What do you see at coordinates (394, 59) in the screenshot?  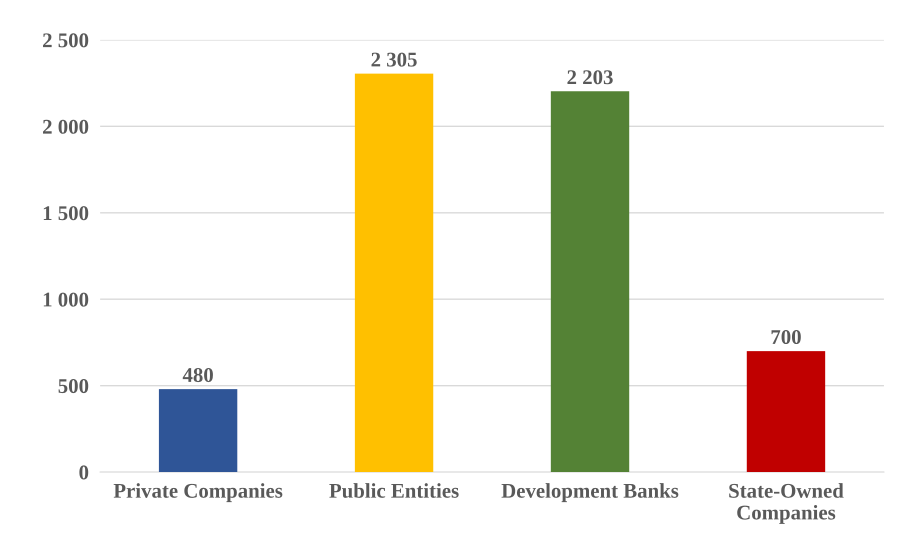 I see `data-label: 2 305` at bounding box center [394, 59].